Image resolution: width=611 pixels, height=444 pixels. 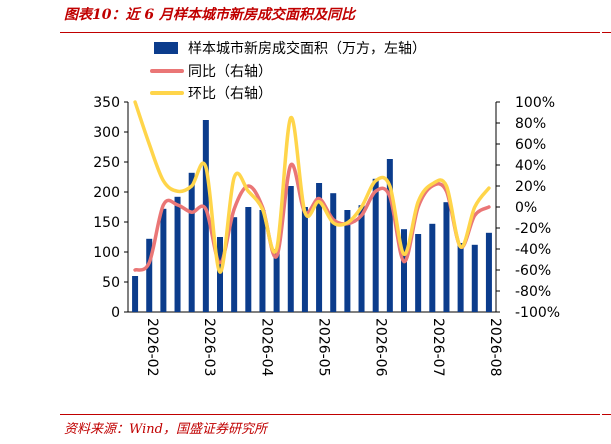 What do you see at coordinates (230, 94) in the screenshot?
I see `legend-label: 环比（右轴）` at bounding box center [230, 94].